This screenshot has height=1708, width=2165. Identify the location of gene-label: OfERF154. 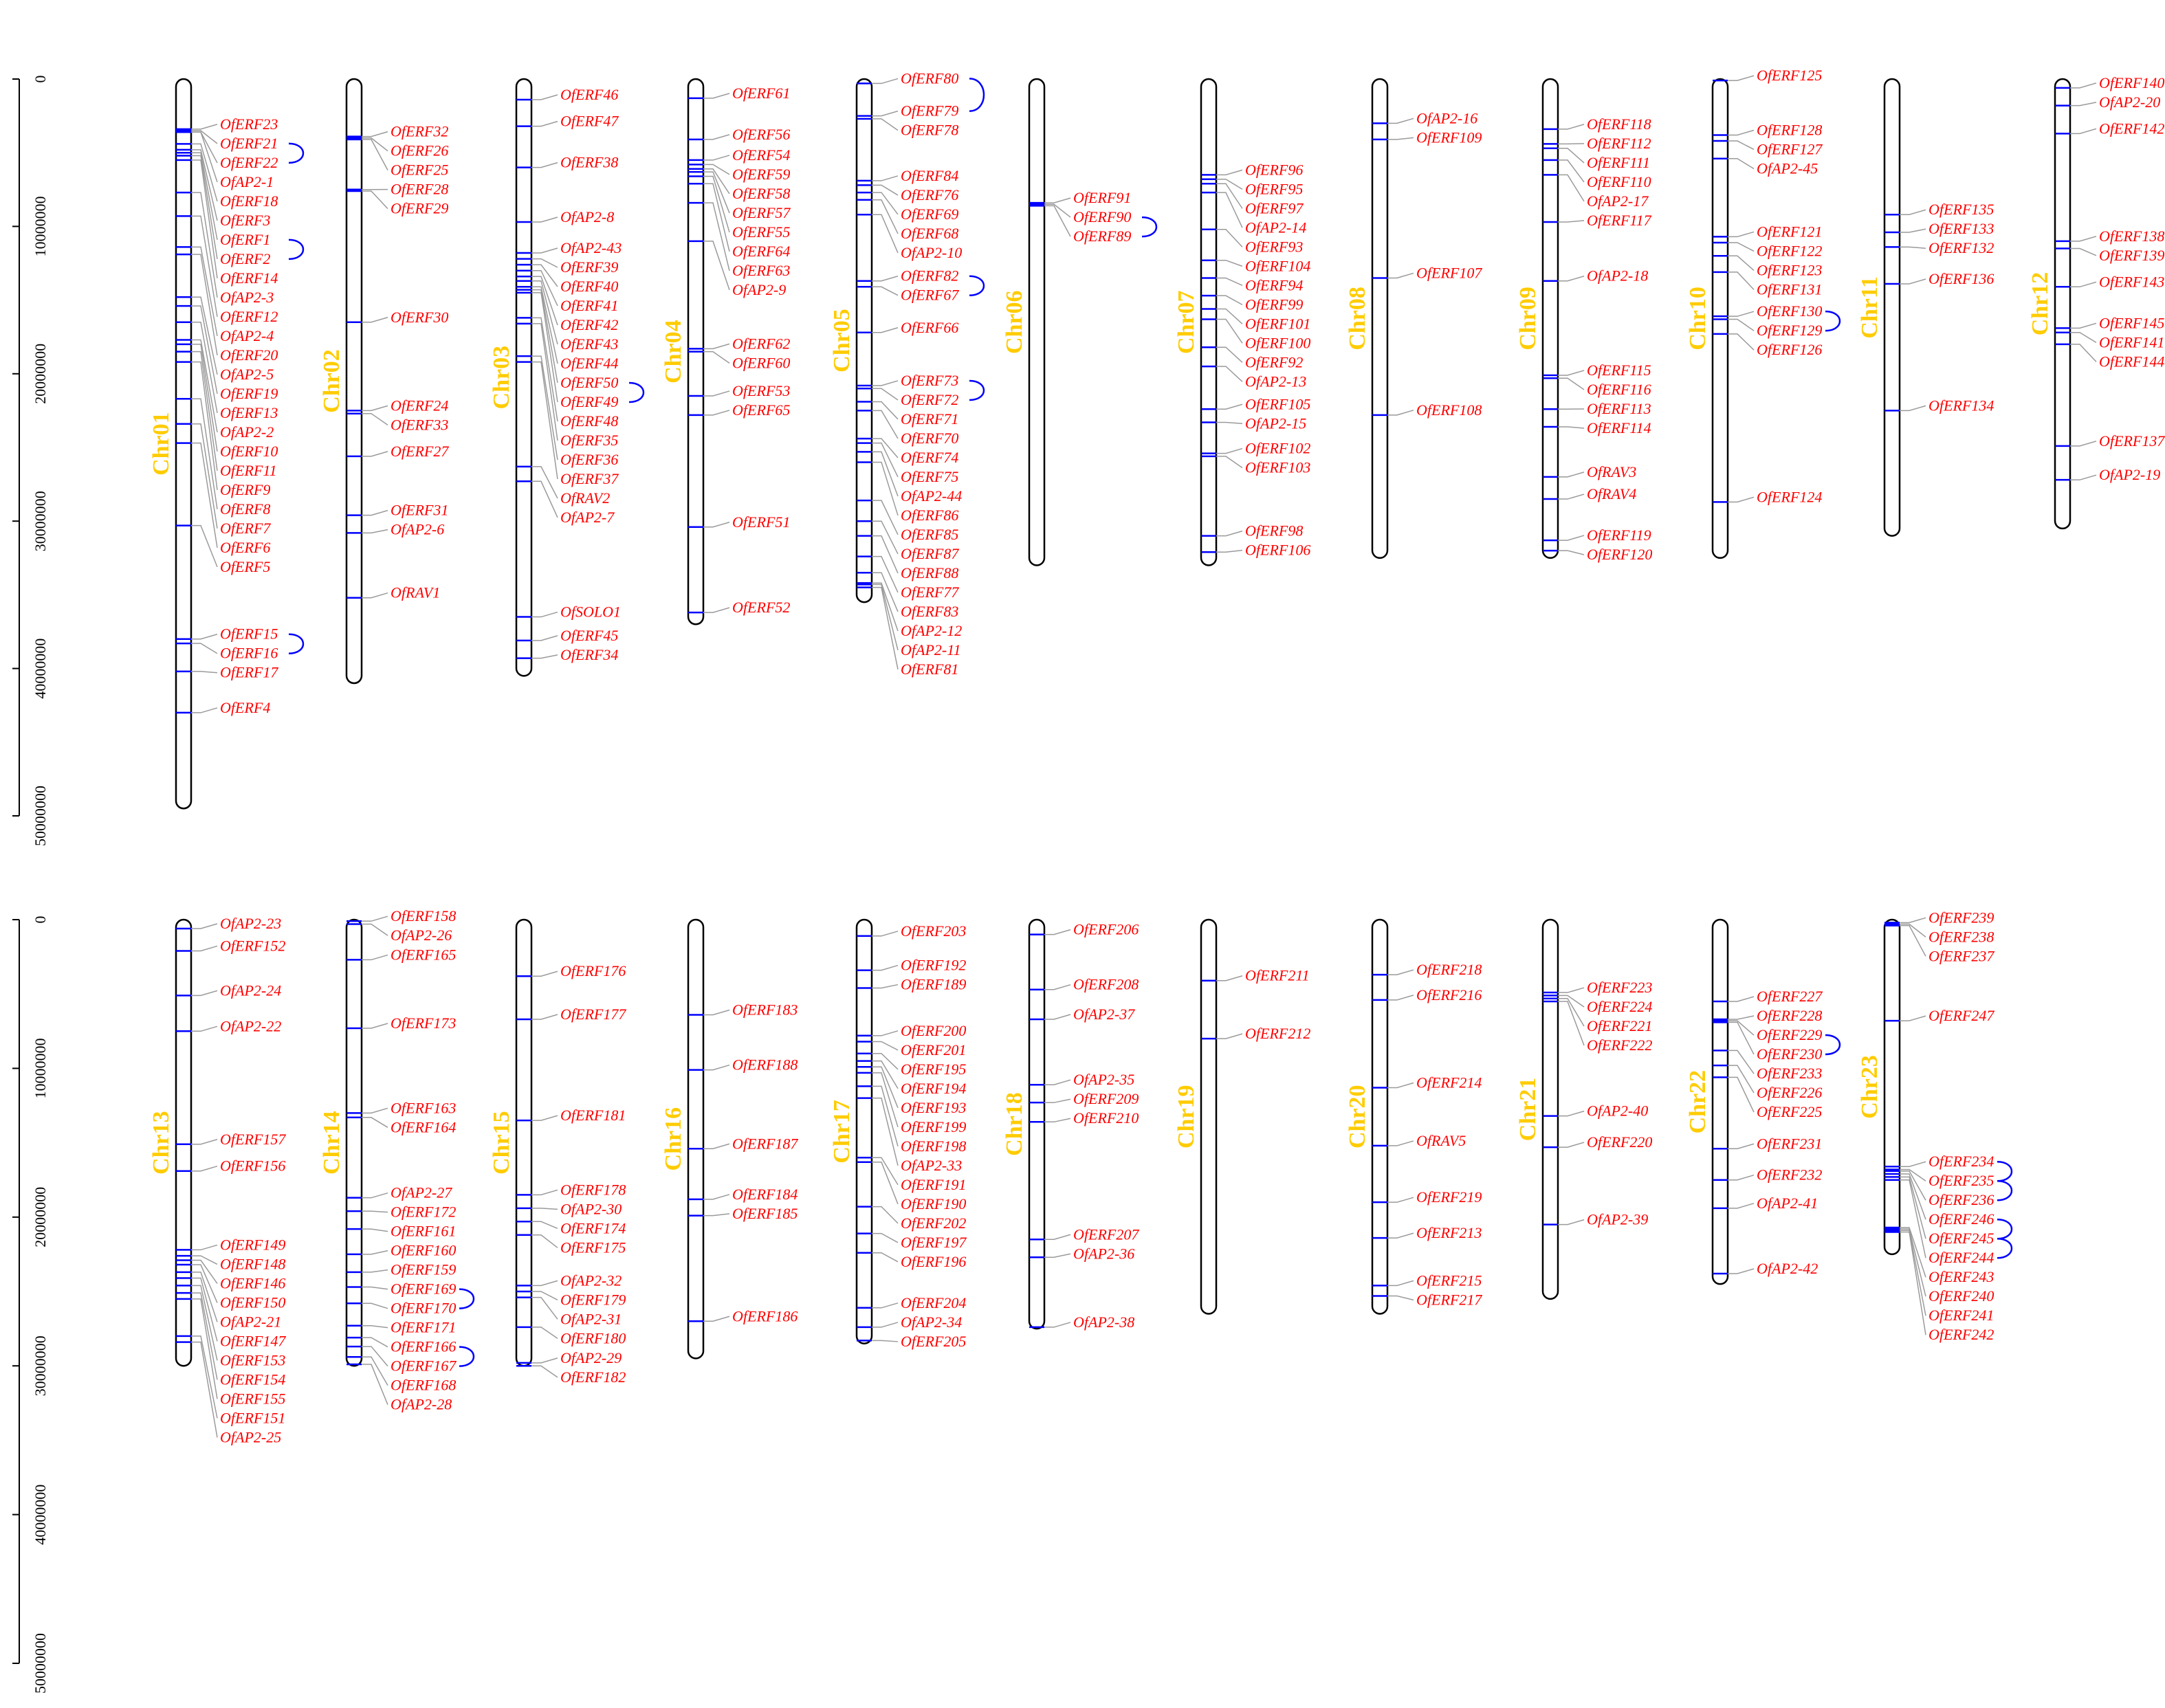
(252, 1379).